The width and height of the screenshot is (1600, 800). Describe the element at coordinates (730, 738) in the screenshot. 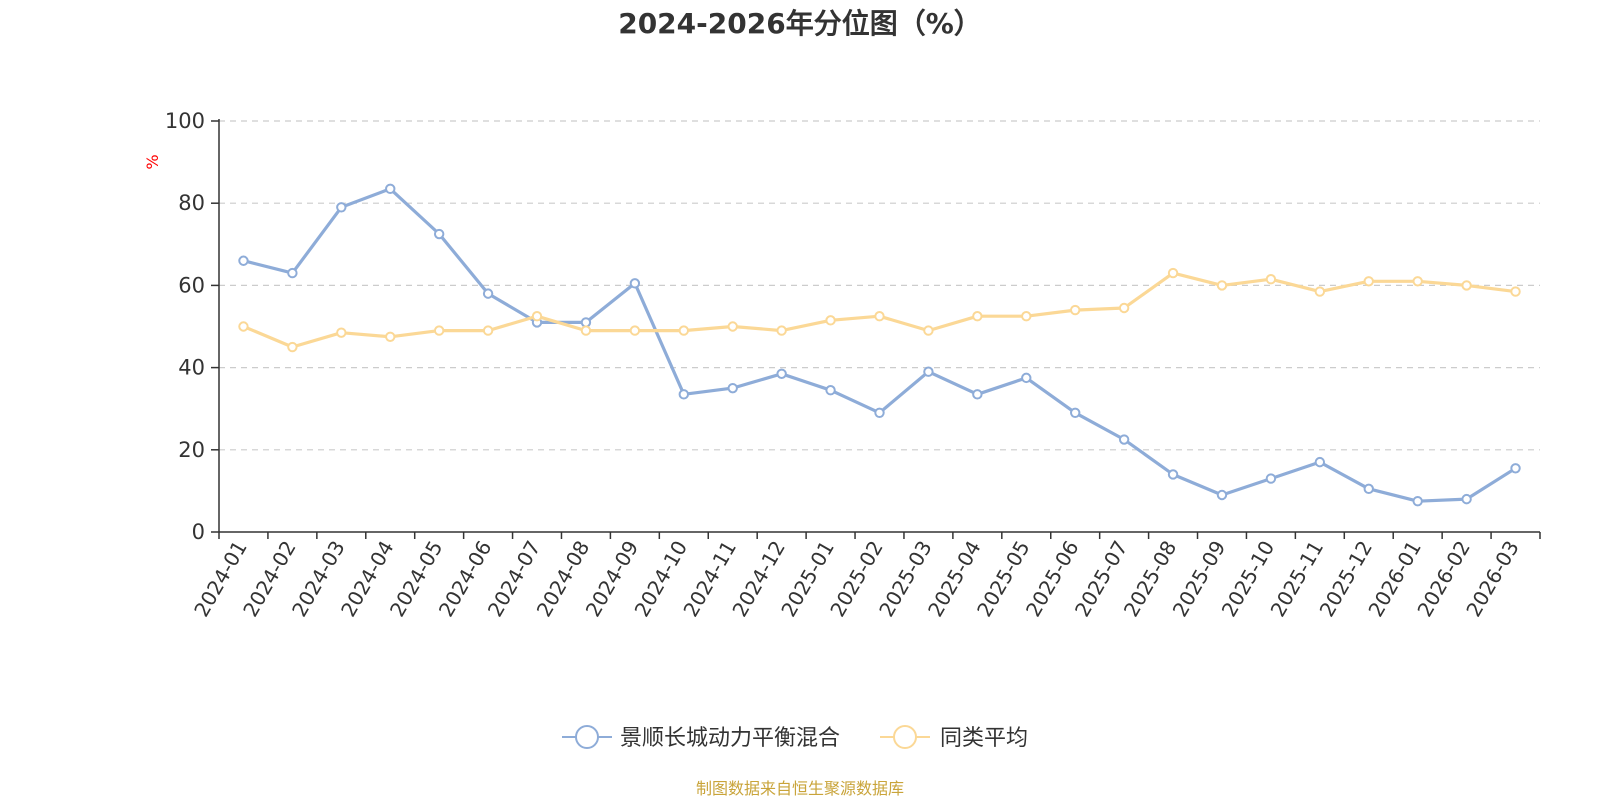

I see `legend-label: 景顺长城动力平衡混合` at that location.